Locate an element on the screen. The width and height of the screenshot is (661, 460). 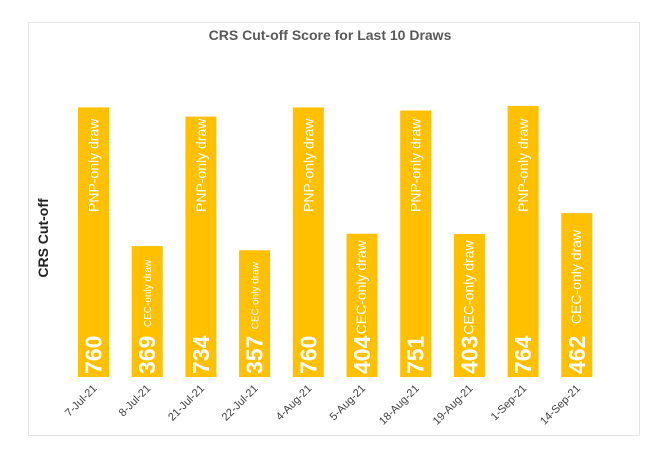
x-tick-label: 8-Jul-21 is located at coordinates (135, 401).